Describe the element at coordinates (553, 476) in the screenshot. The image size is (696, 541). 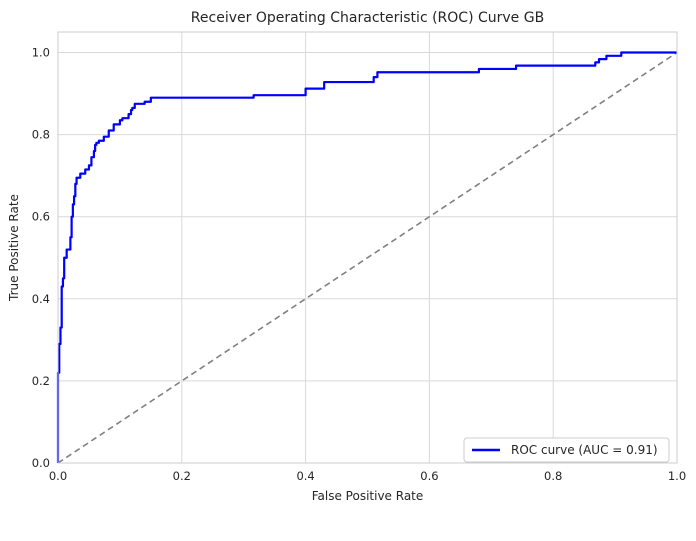
I see `x-tick-label: 0.8` at that location.